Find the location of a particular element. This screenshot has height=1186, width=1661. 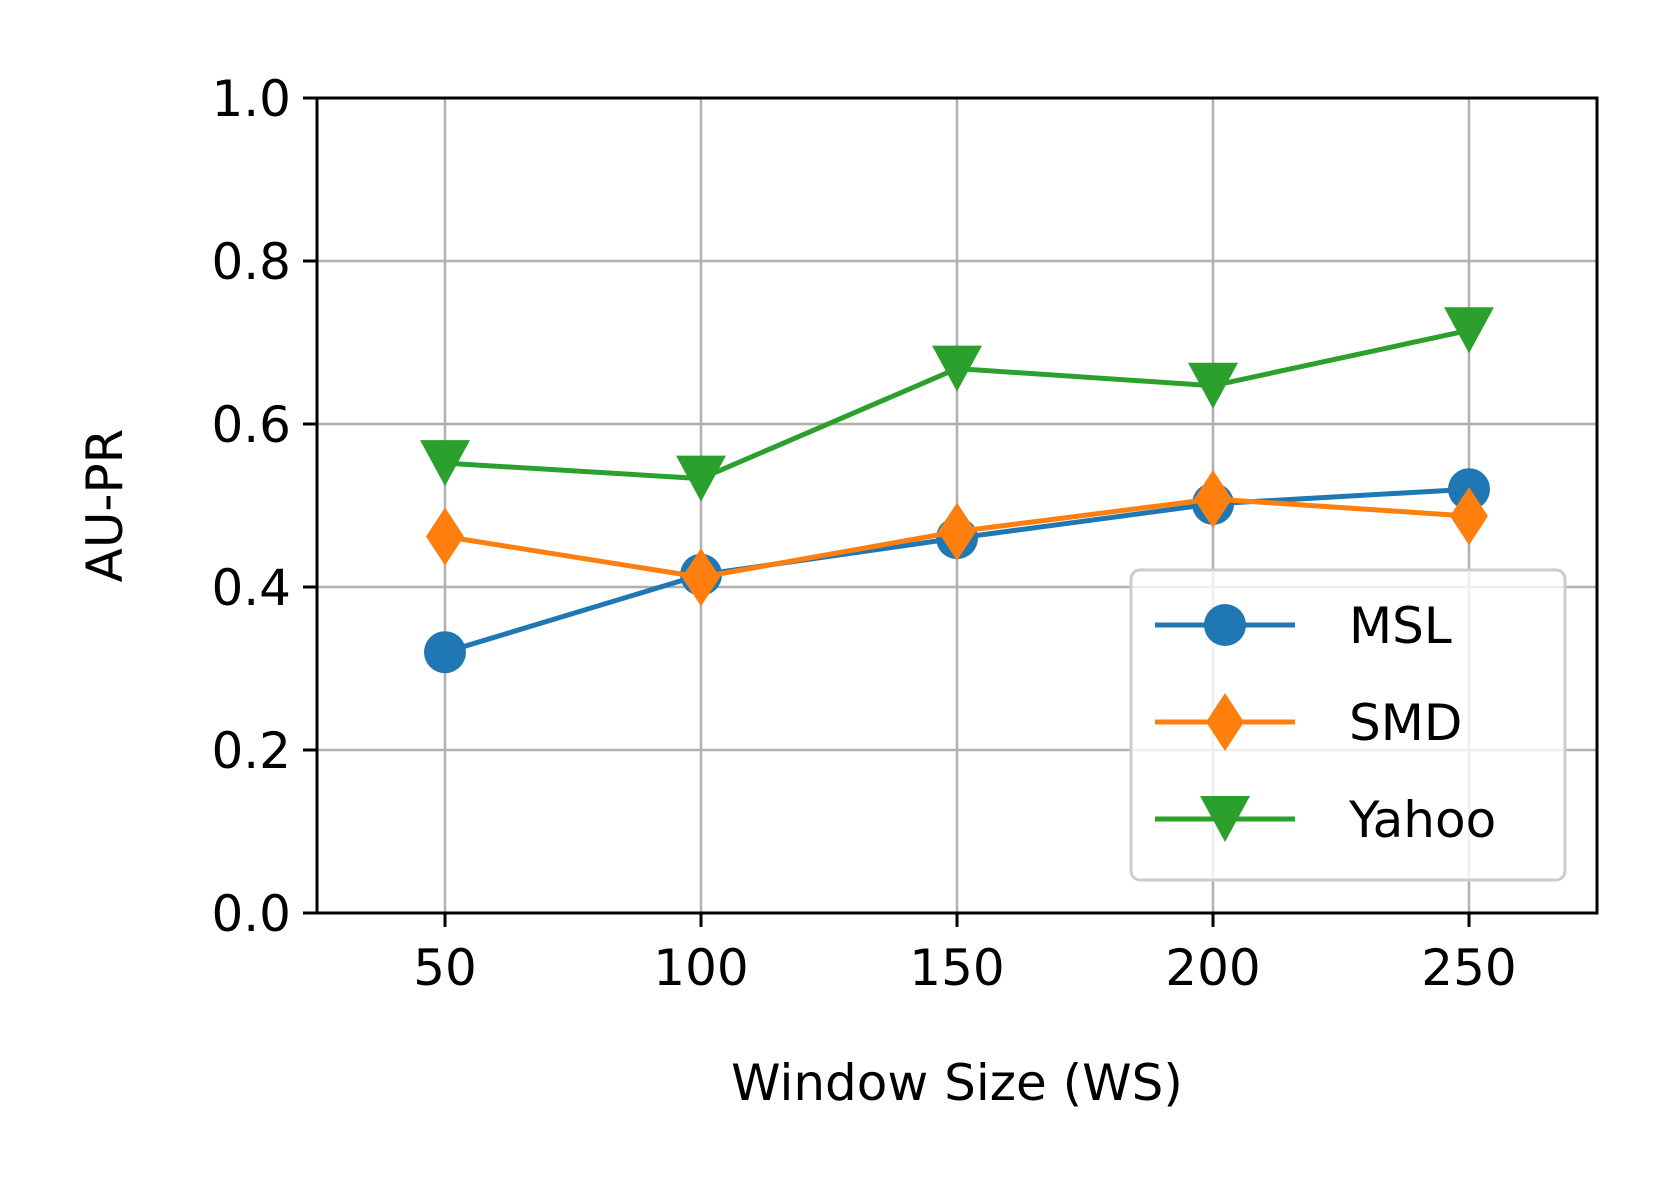

y-tick-label: 0.4 is located at coordinates (251, 588).